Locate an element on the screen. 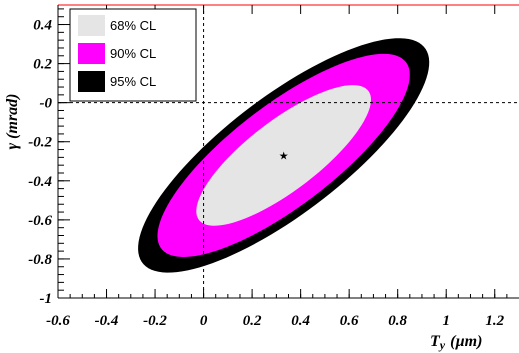  x-tick-label: 1 is located at coordinates (446, 321).